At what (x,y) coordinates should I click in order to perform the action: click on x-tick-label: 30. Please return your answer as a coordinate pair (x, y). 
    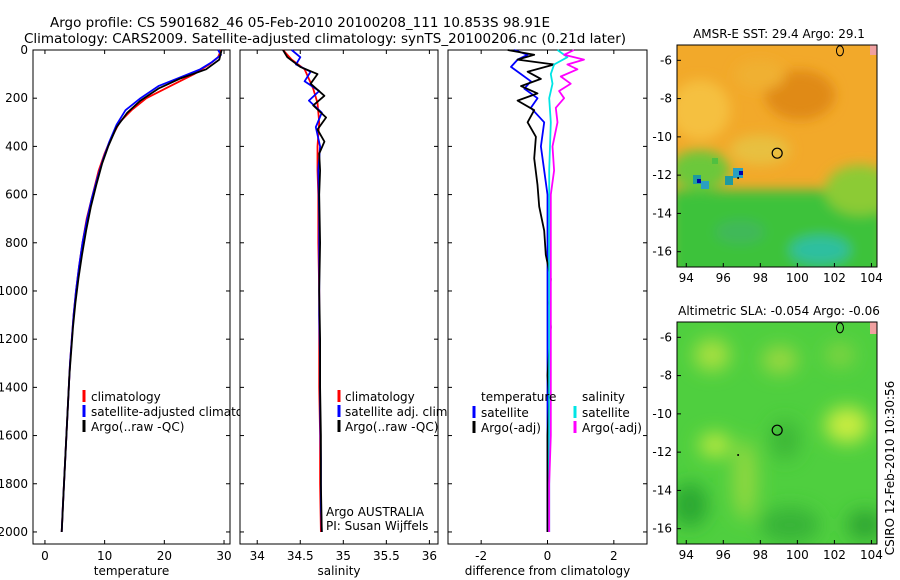
    Looking at the image, I should click on (223, 556).